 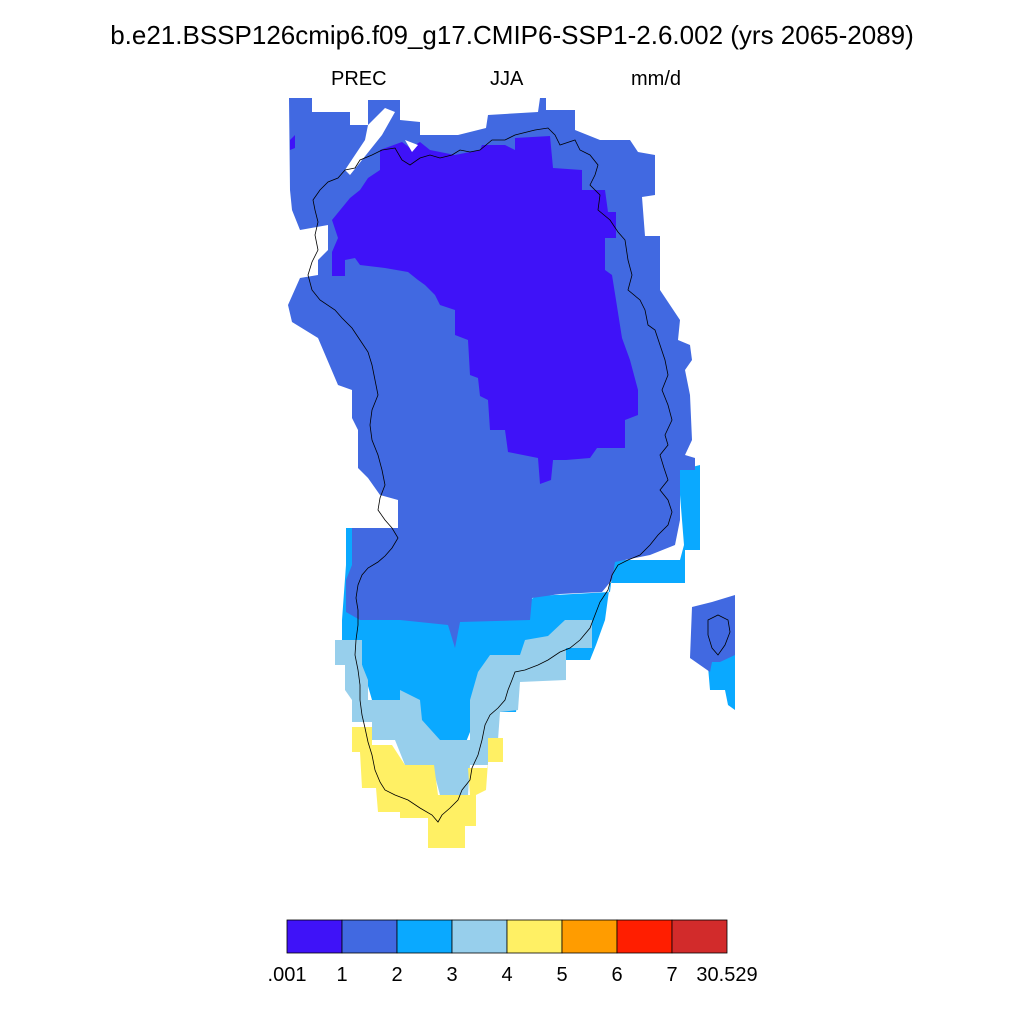 I want to click on colorbar-tick-label: 3, so click(x=451, y=975).